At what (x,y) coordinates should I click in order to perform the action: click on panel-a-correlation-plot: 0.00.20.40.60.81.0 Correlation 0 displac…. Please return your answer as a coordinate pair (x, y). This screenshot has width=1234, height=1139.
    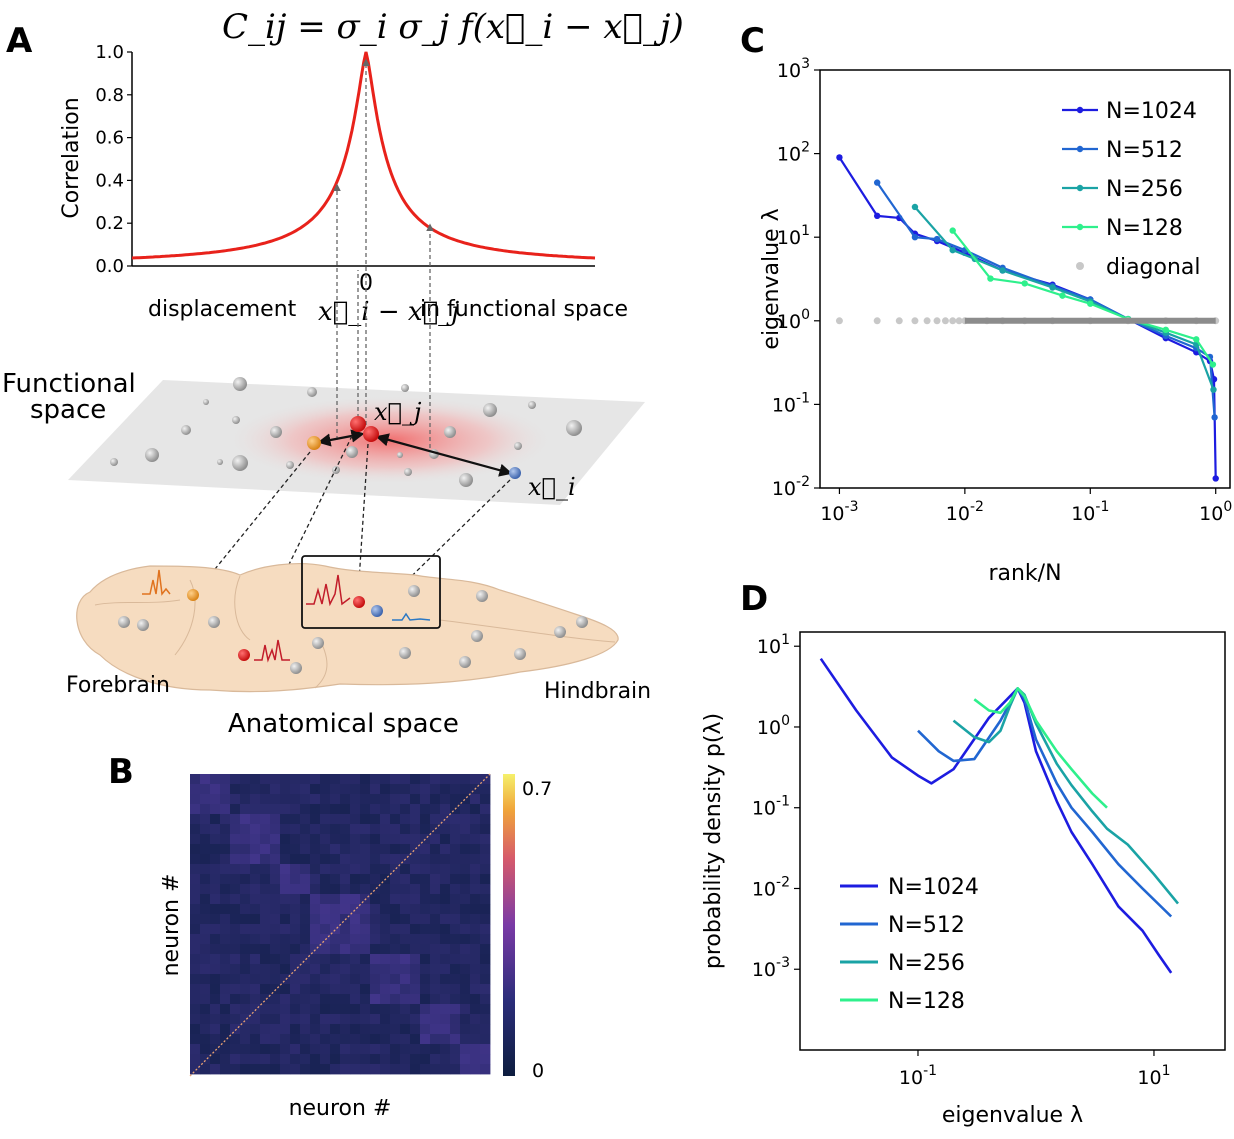
    Looking at the image, I should click on (343, 184).